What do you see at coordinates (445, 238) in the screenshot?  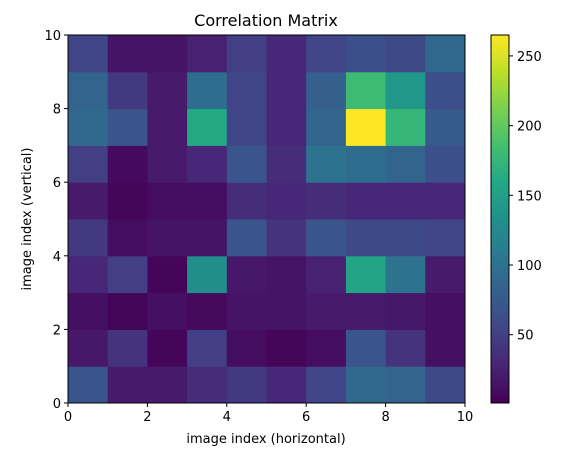 I see `heatmap-cell-r4-c9` at bounding box center [445, 238].